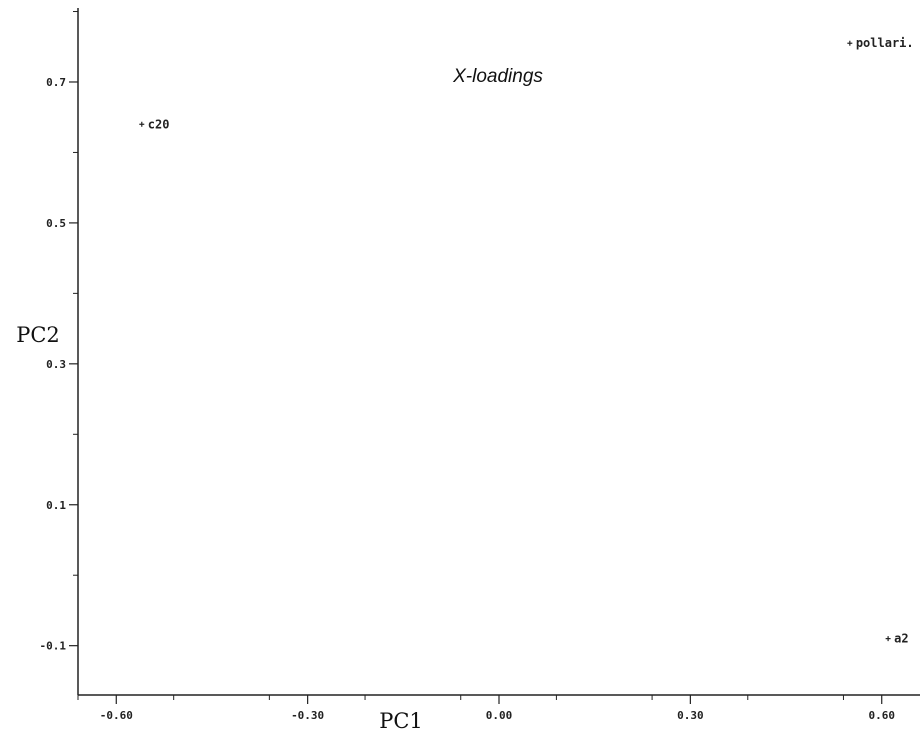 The width and height of the screenshot is (922, 731). I want to click on data-point: pollari., so click(880, 43).